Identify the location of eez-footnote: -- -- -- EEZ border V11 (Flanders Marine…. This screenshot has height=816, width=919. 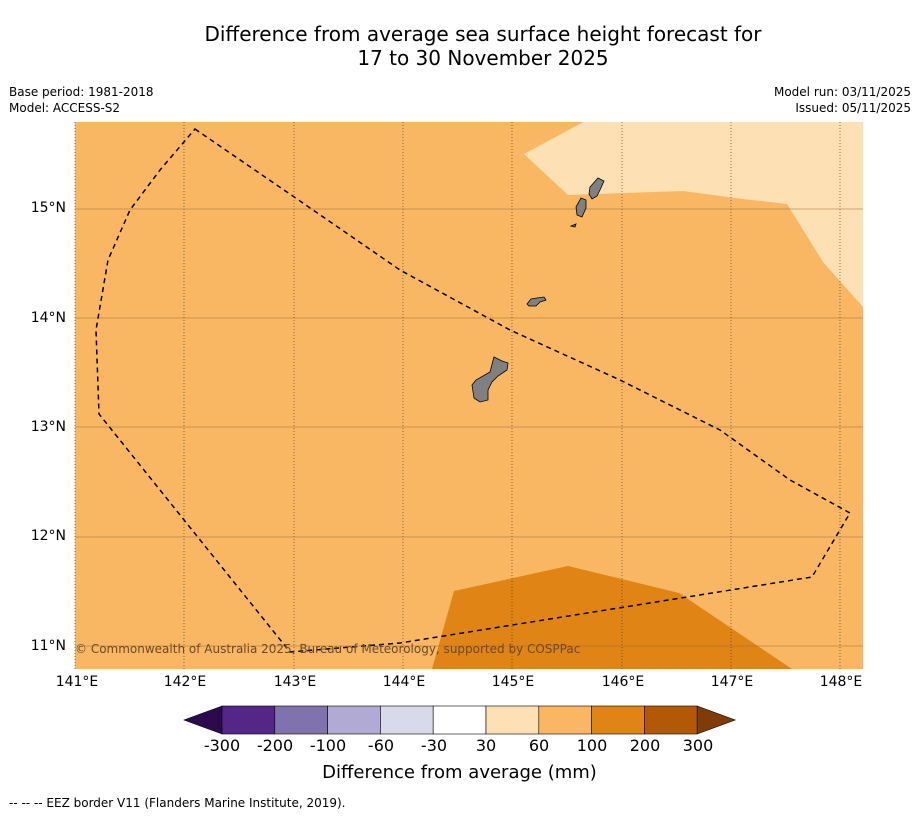
(177, 803).